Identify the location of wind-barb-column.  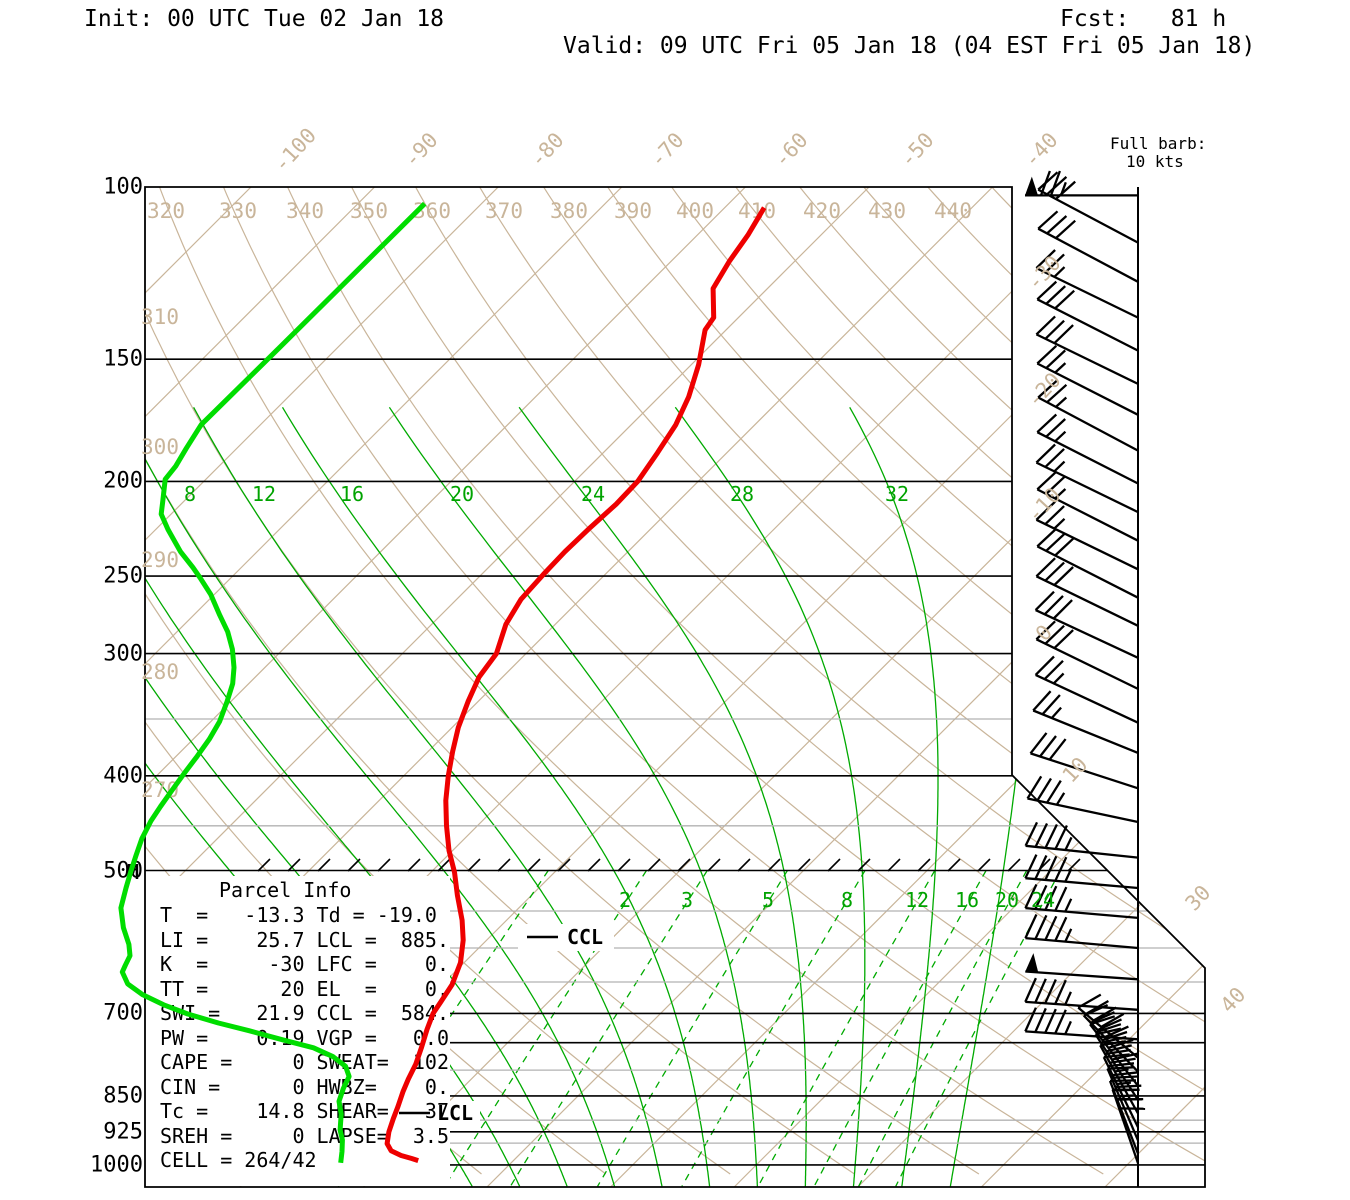
(1085, 678).